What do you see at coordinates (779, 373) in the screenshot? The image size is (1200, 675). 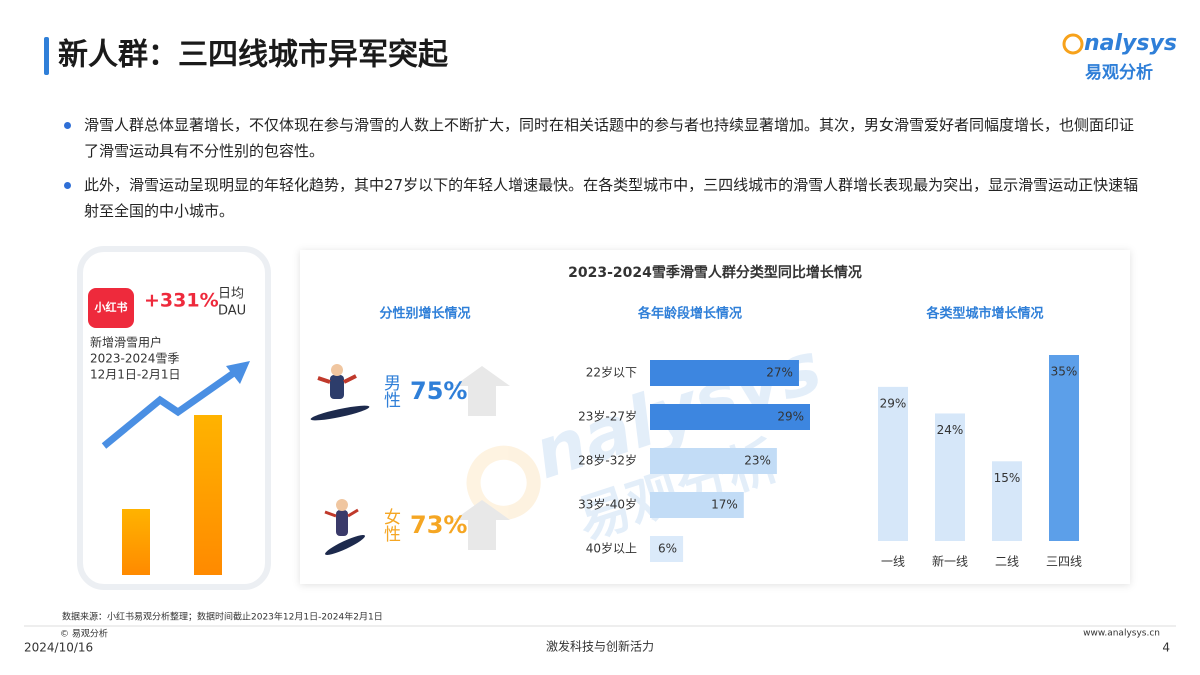 I see `value-label: 27%` at bounding box center [779, 373].